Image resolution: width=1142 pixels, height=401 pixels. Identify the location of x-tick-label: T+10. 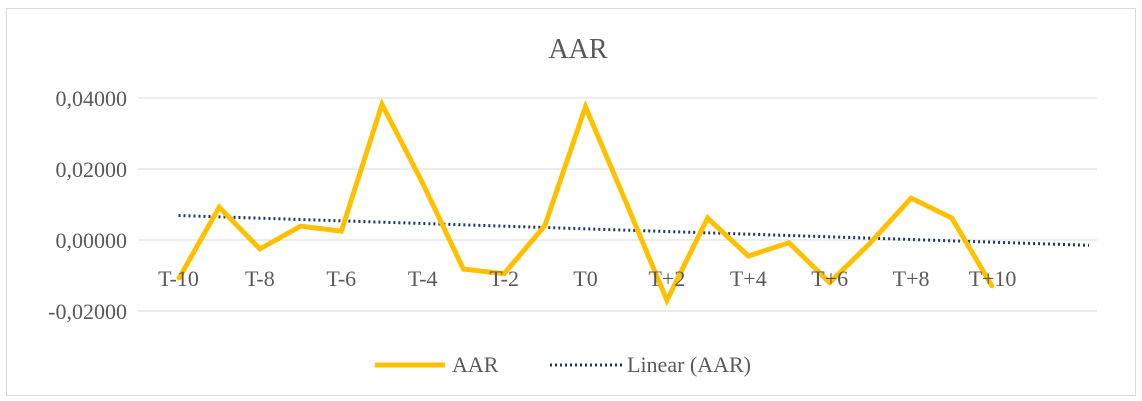
(993, 278).